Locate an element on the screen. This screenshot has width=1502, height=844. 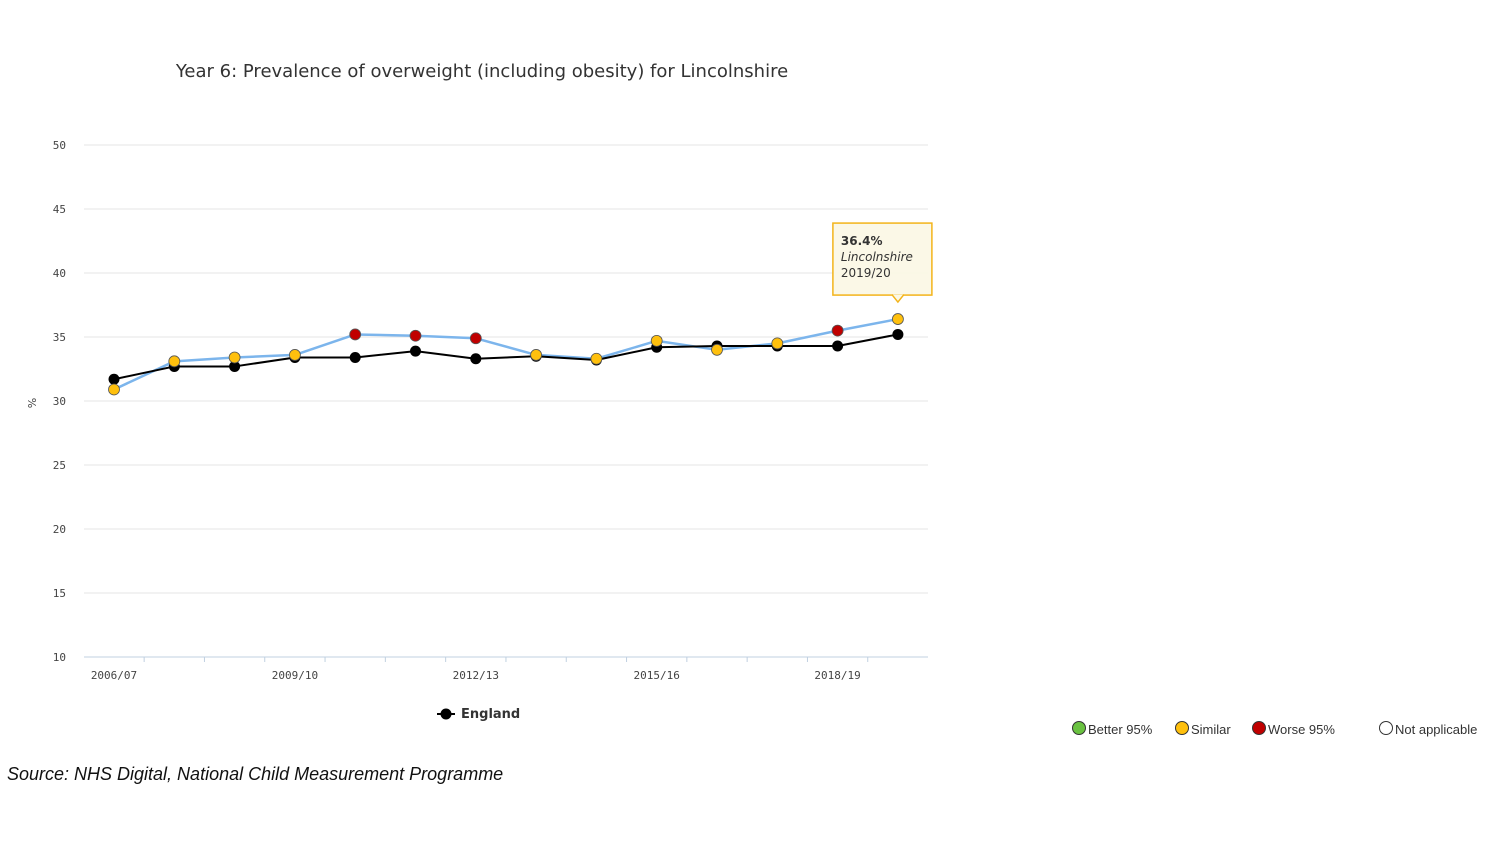
series-line-england is located at coordinates (506, 357).